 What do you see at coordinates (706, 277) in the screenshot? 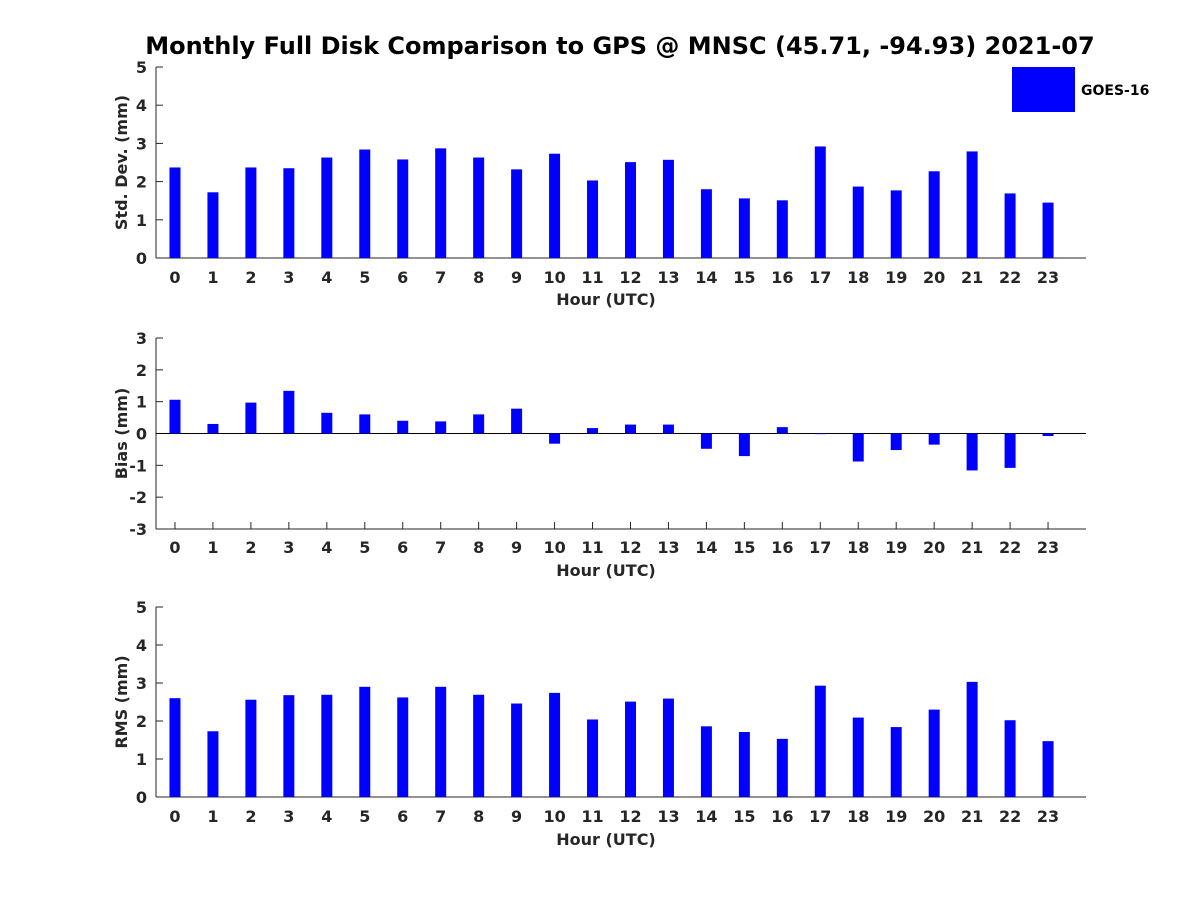
I see `x-tick-label: 14` at bounding box center [706, 277].